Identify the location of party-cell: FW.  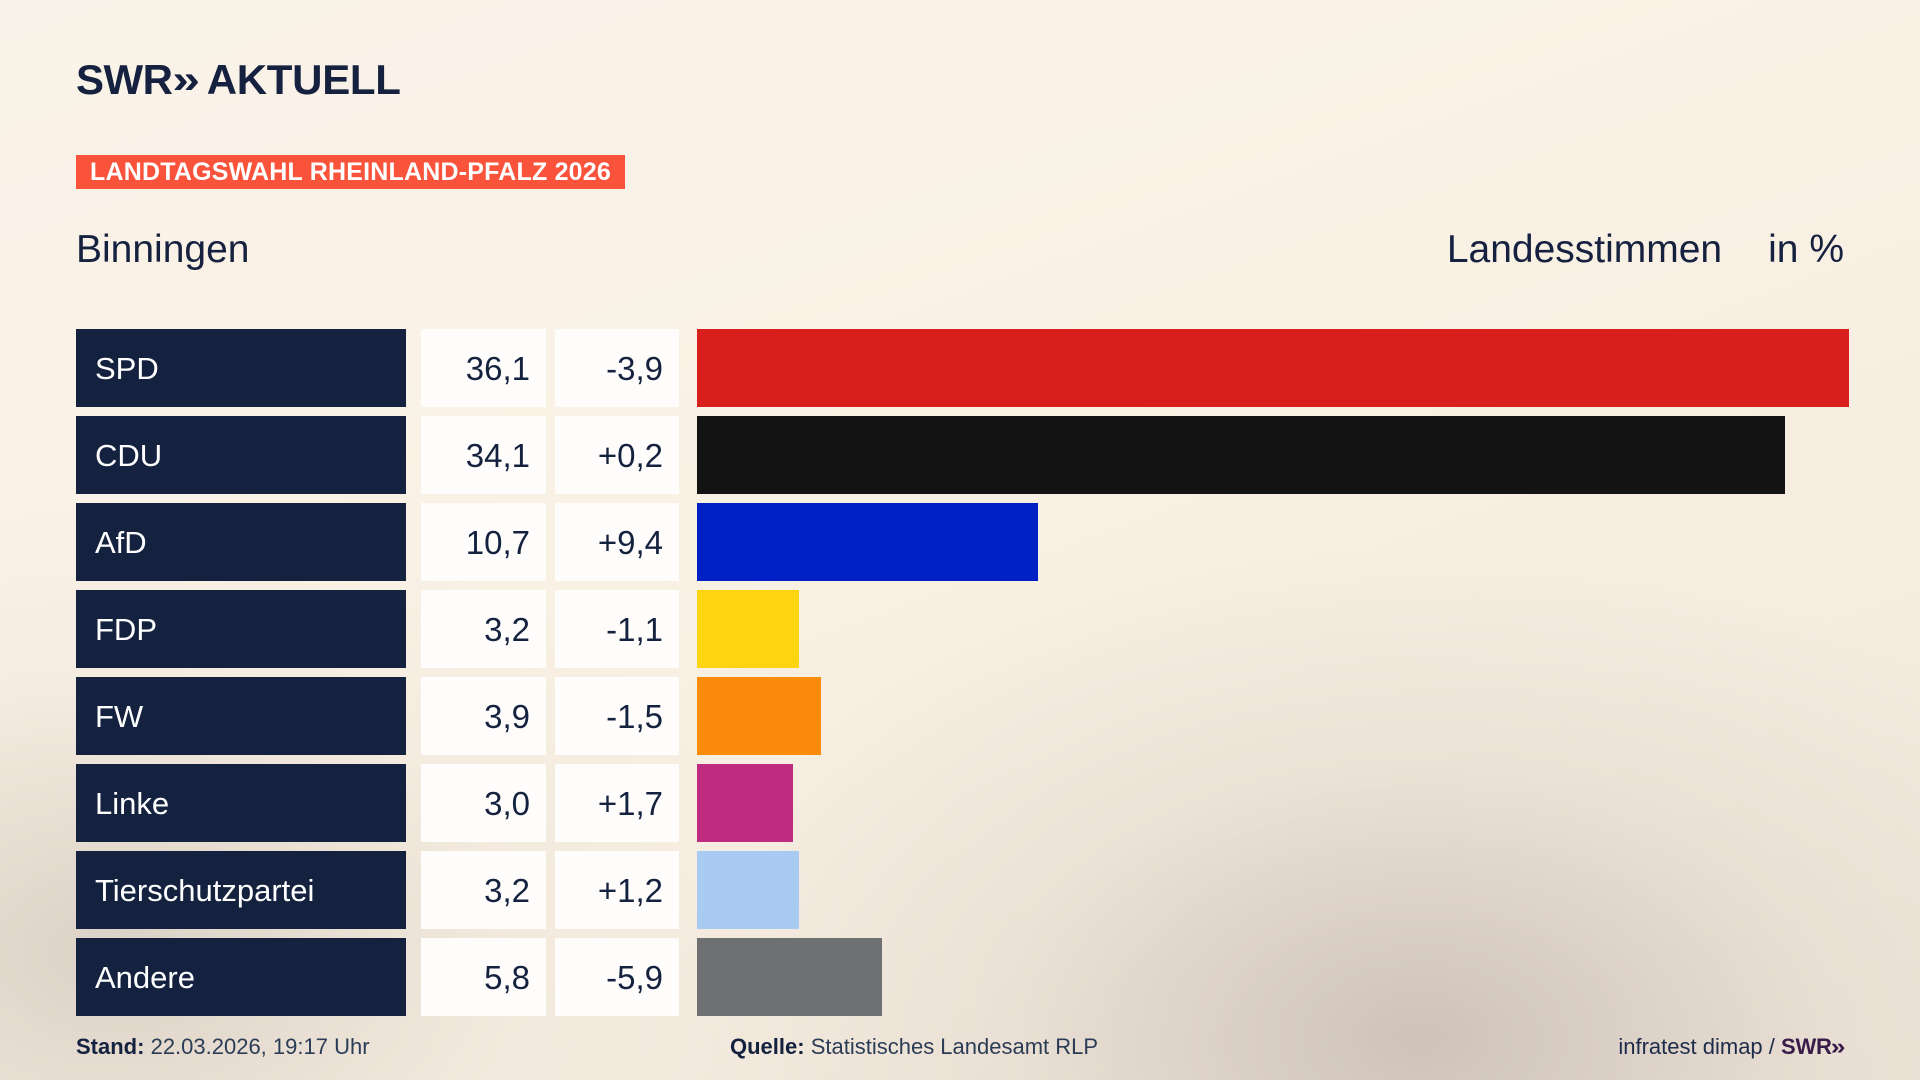
(241, 716).